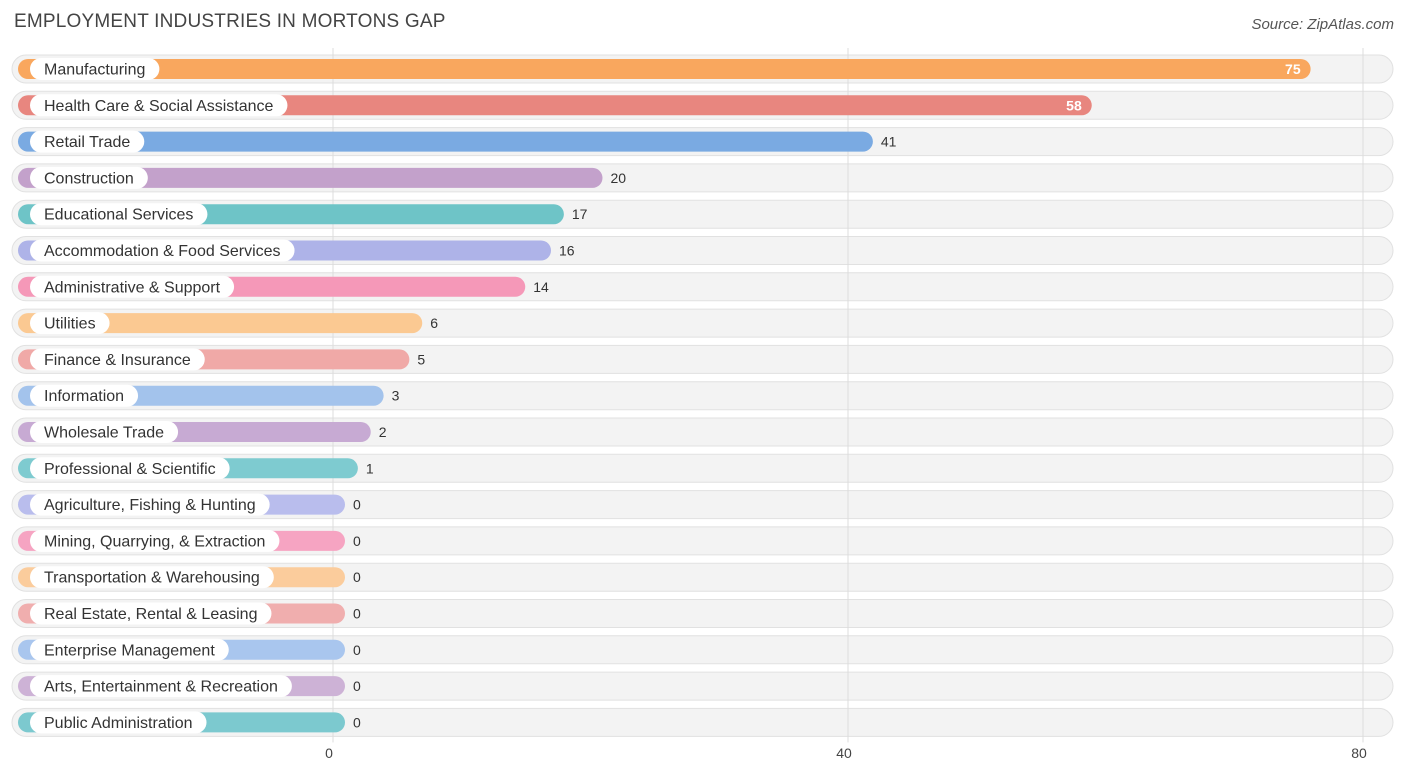 The height and width of the screenshot is (776, 1406). I want to click on category-label: Educational Services, so click(118, 215).